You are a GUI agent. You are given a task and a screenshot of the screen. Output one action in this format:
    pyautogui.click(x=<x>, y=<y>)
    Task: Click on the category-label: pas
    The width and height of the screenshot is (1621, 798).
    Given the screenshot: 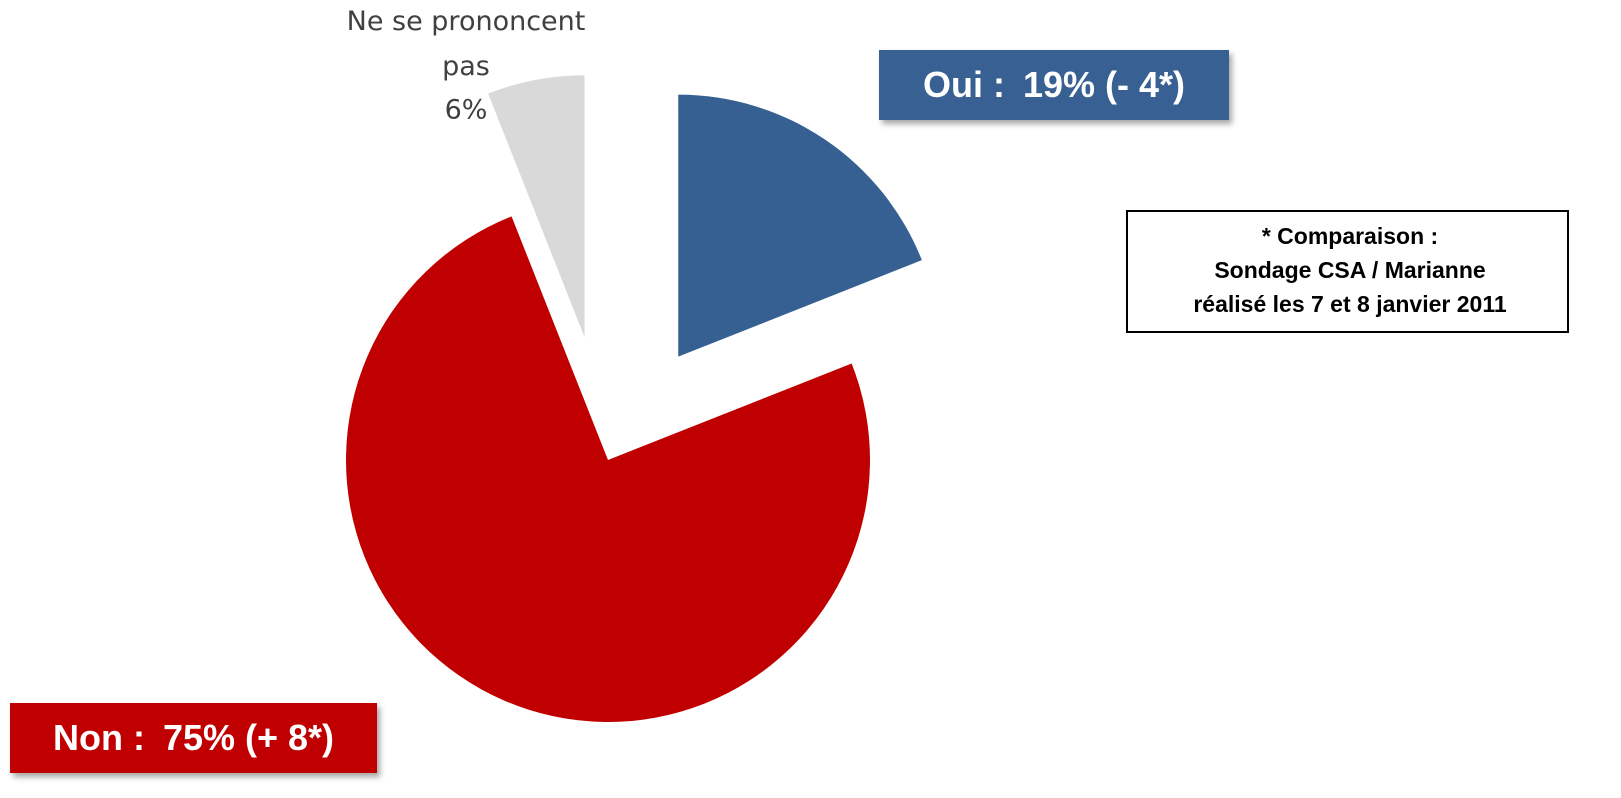 What is the action you would take?
    pyautogui.click(x=466, y=66)
    